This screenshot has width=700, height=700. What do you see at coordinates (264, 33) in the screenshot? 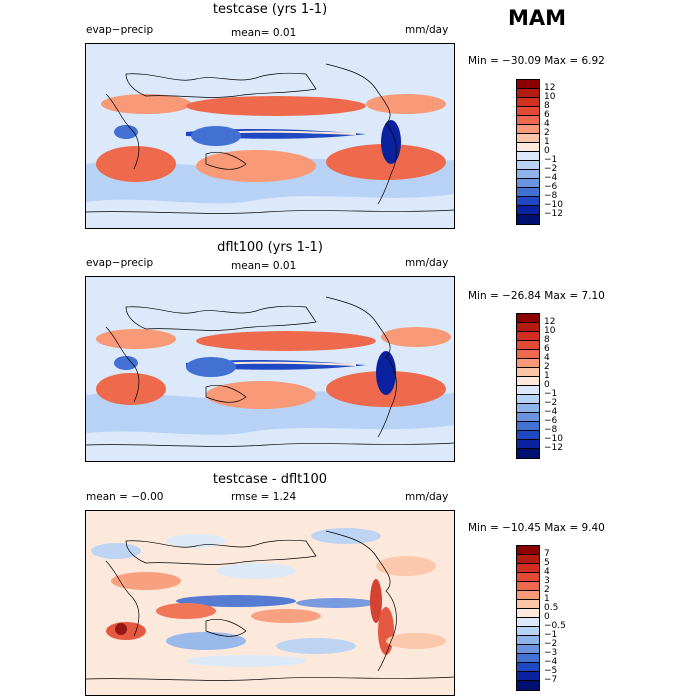
I see `panel-1-center-label: mean= 0.01` at bounding box center [264, 33].